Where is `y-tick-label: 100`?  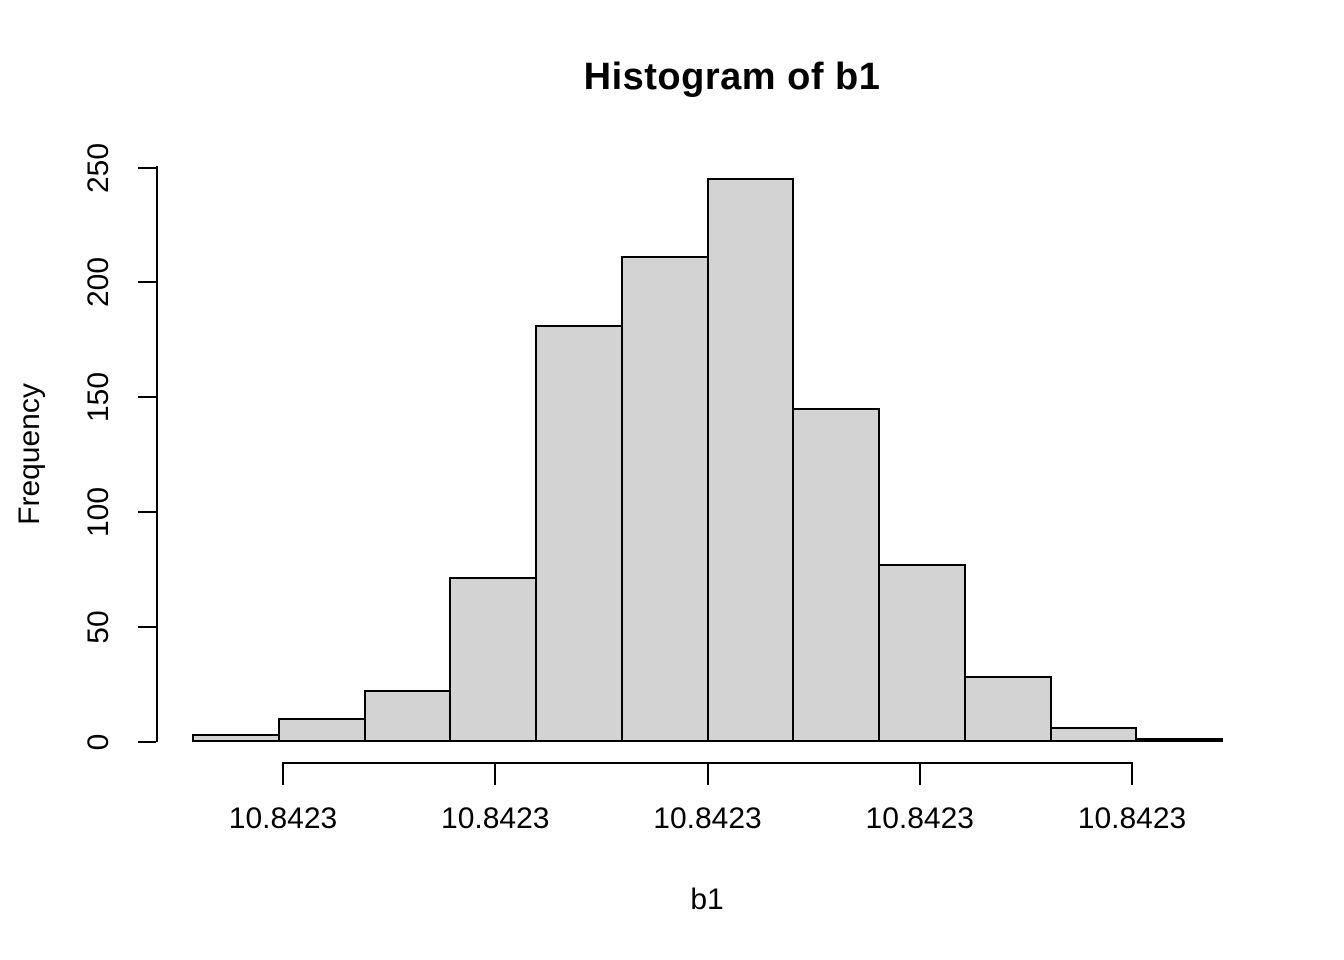 y-tick-label: 100 is located at coordinates (98, 511).